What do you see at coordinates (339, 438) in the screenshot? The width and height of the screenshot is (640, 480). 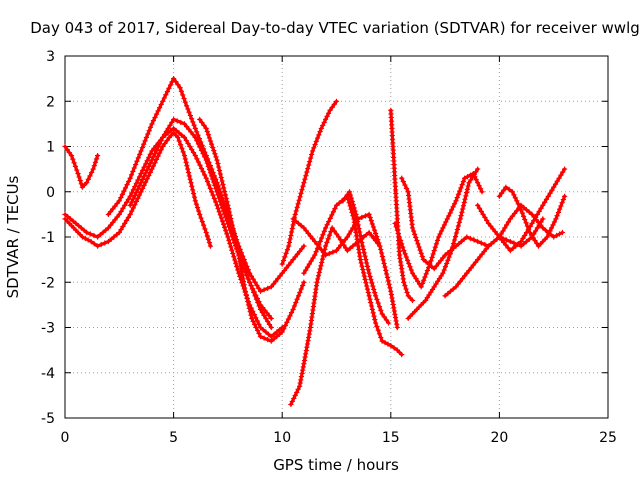 I see `x-tick-labels: 0 5 10 15 20 25` at bounding box center [339, 438].